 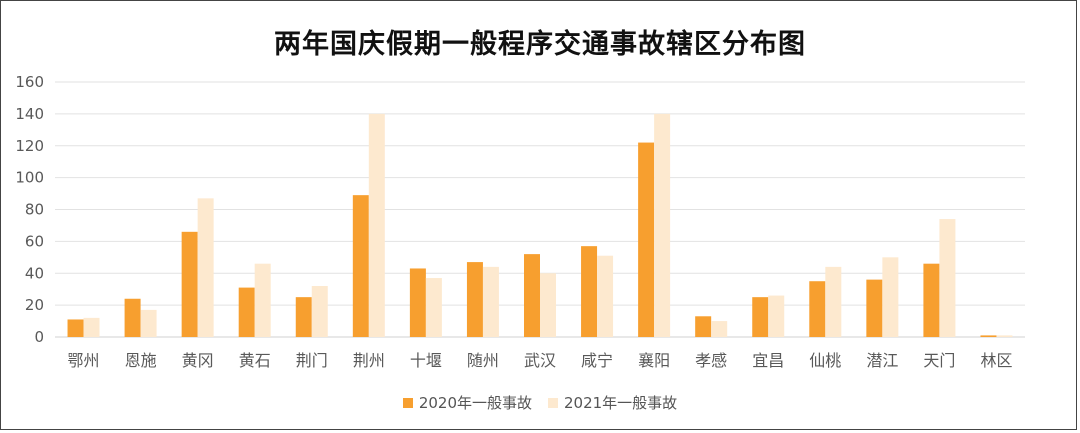 What do you see at coordinates (84, 360) in the screenshot?
I see `x-tick-label: 鄂州` at bounding box center [84, 360].